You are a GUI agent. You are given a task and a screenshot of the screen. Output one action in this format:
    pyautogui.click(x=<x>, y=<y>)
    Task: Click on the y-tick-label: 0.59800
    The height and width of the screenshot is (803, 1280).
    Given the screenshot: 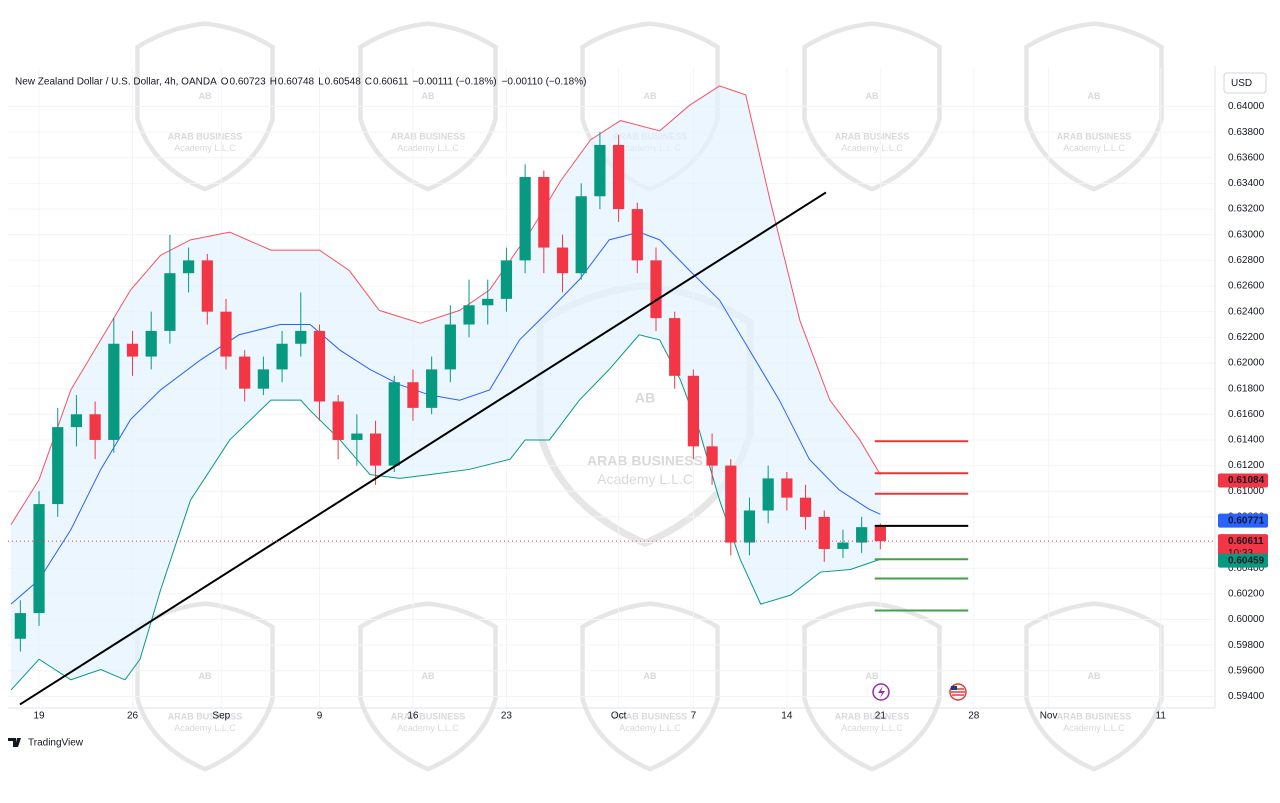 What is the action you would take?
    pyautogui.click(x=1246, y=645)
    